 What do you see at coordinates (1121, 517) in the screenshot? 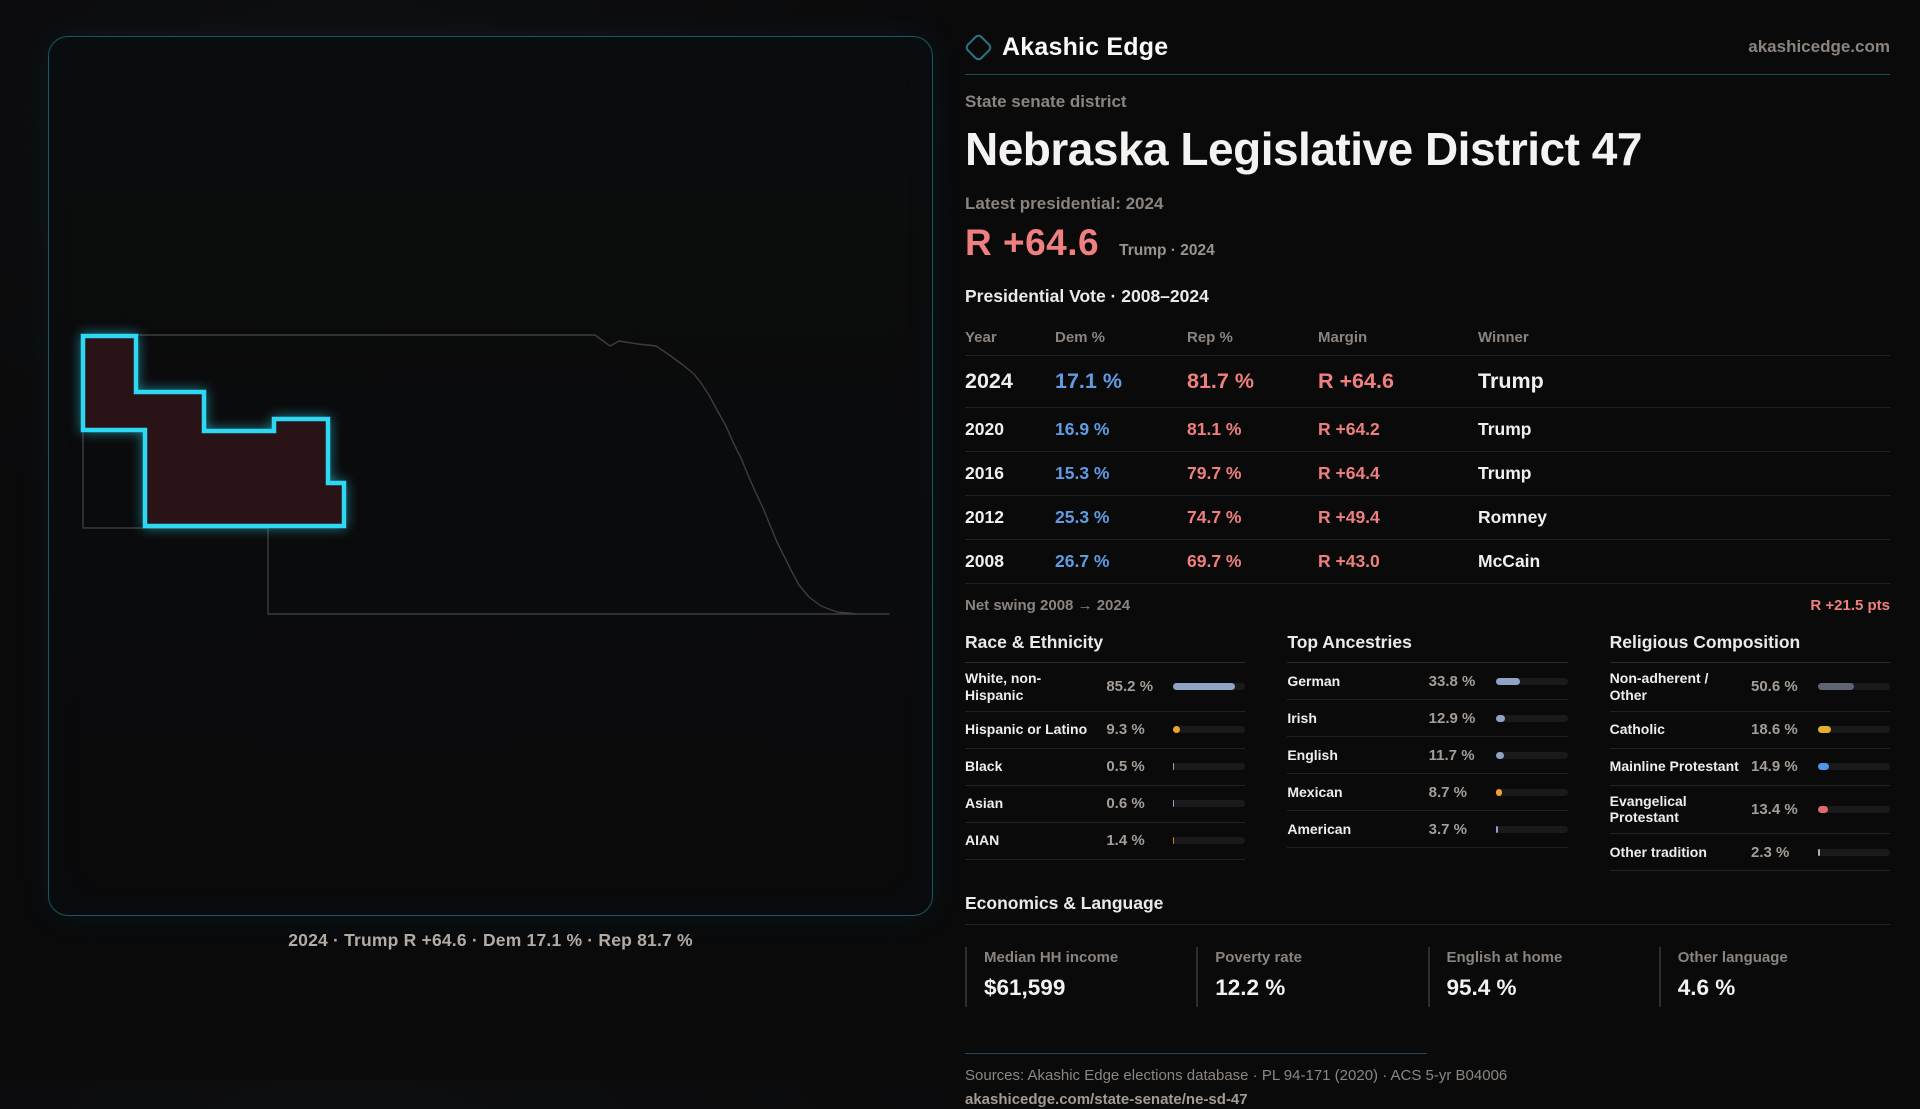
I see `cell-dem-pct: 25.3 %` at bounding box center [1121, 517].